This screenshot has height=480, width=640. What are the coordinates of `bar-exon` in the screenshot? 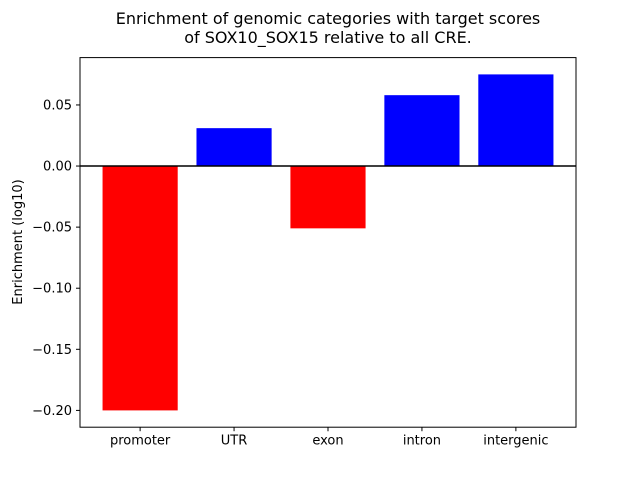 It's located at (328, 197).